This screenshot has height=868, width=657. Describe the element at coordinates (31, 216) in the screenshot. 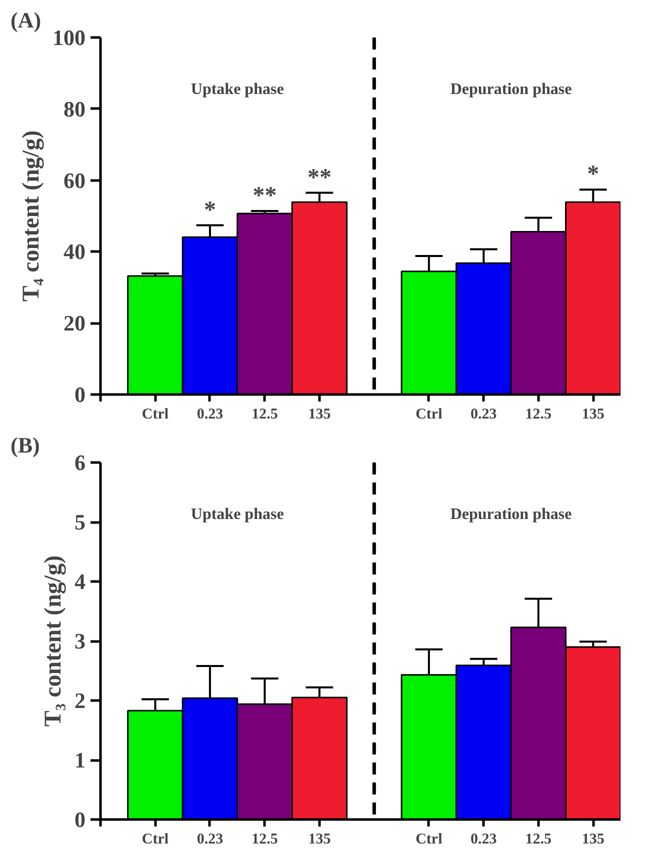

I see `y-axis-title: T₄ content (ng/g)` at that location.